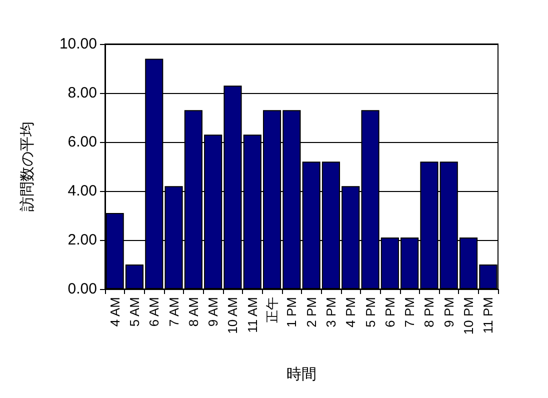  What do you see at coordinates (292, 312) in the screenshot?
I see `x-tick-label: 1 PM` at bounding box center [292, 312].